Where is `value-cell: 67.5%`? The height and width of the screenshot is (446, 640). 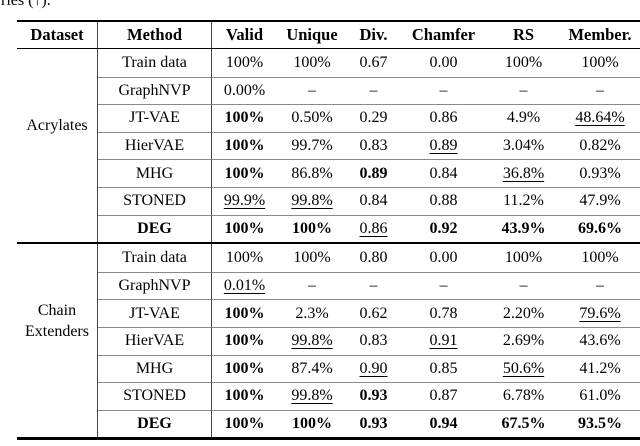
value-cell: 67.5% is located at coordinates (523, 423).